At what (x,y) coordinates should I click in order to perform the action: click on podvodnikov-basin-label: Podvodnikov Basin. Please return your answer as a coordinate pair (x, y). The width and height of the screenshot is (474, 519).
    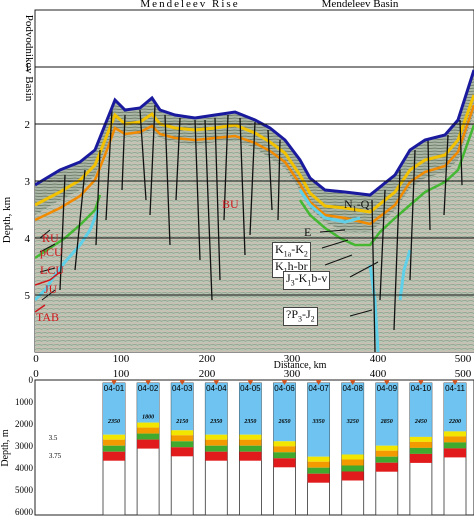
    Looking at the image, I should click on (29, 58).